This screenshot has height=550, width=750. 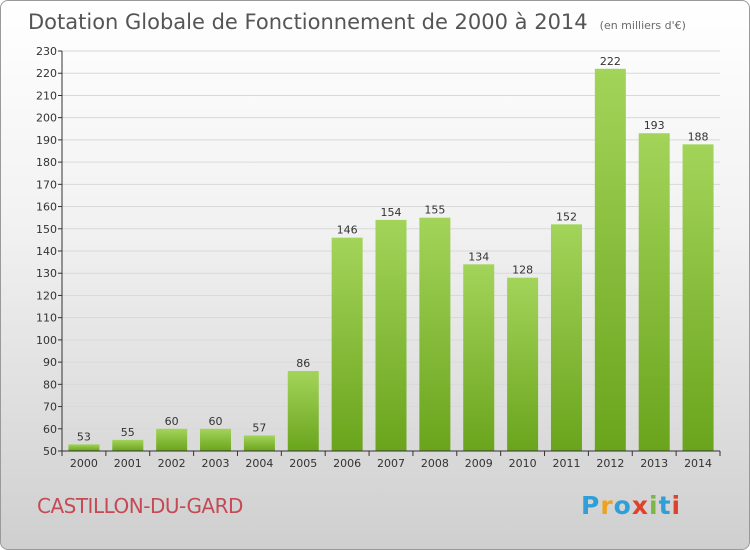 What do you see at coordinates (46, 295) in the screenshot?
I see `y-tick-label: 120` at bounding box center [46, 295].